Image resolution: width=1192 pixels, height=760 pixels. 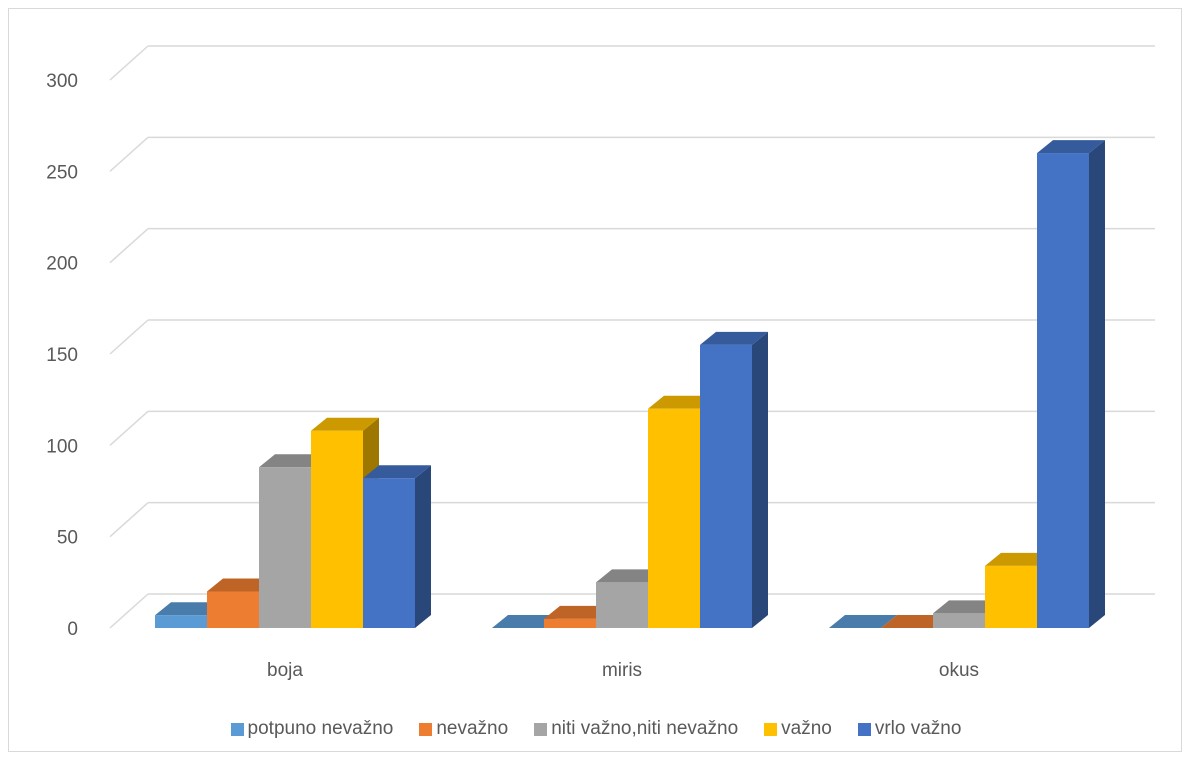 I want to click on y-tick-label: 300, so click(x=62, y=81).